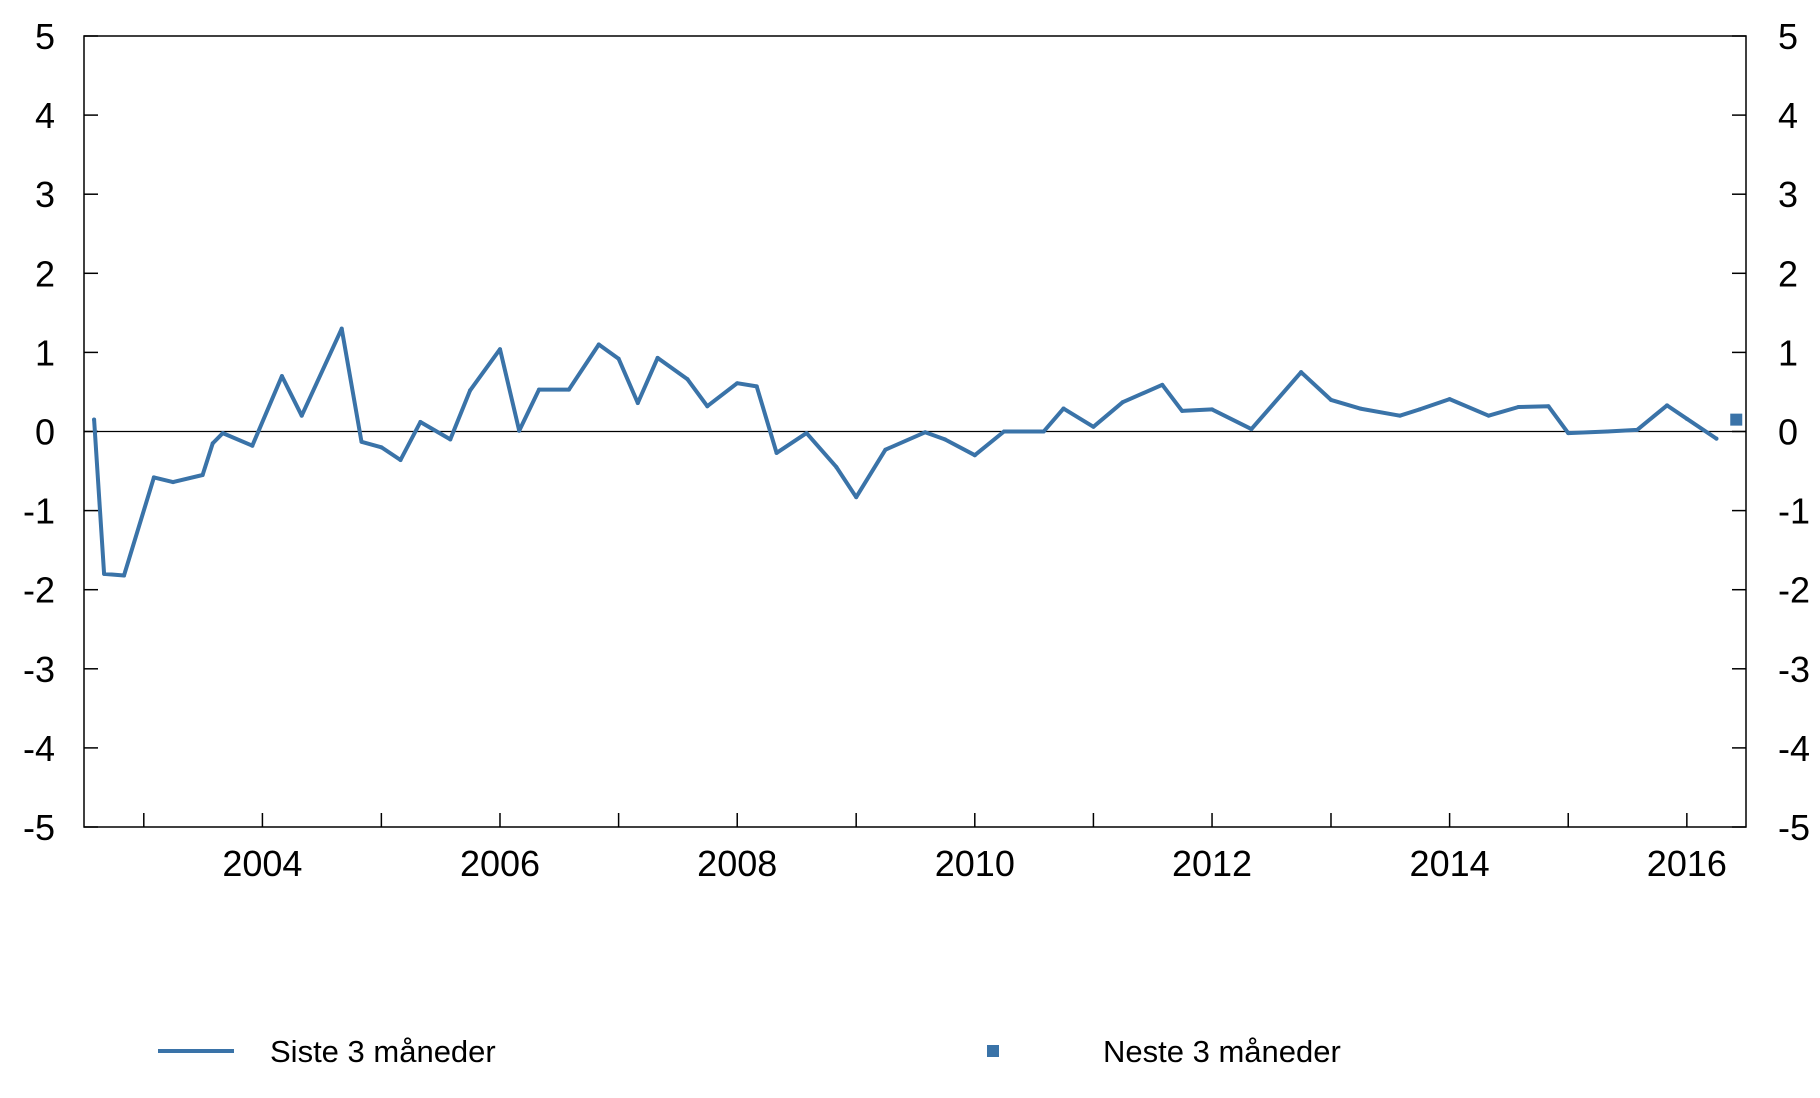  Describe the element at coordinates (1794, 669) in the screenshot. I see `y-tick-label-right: -3` at that location.